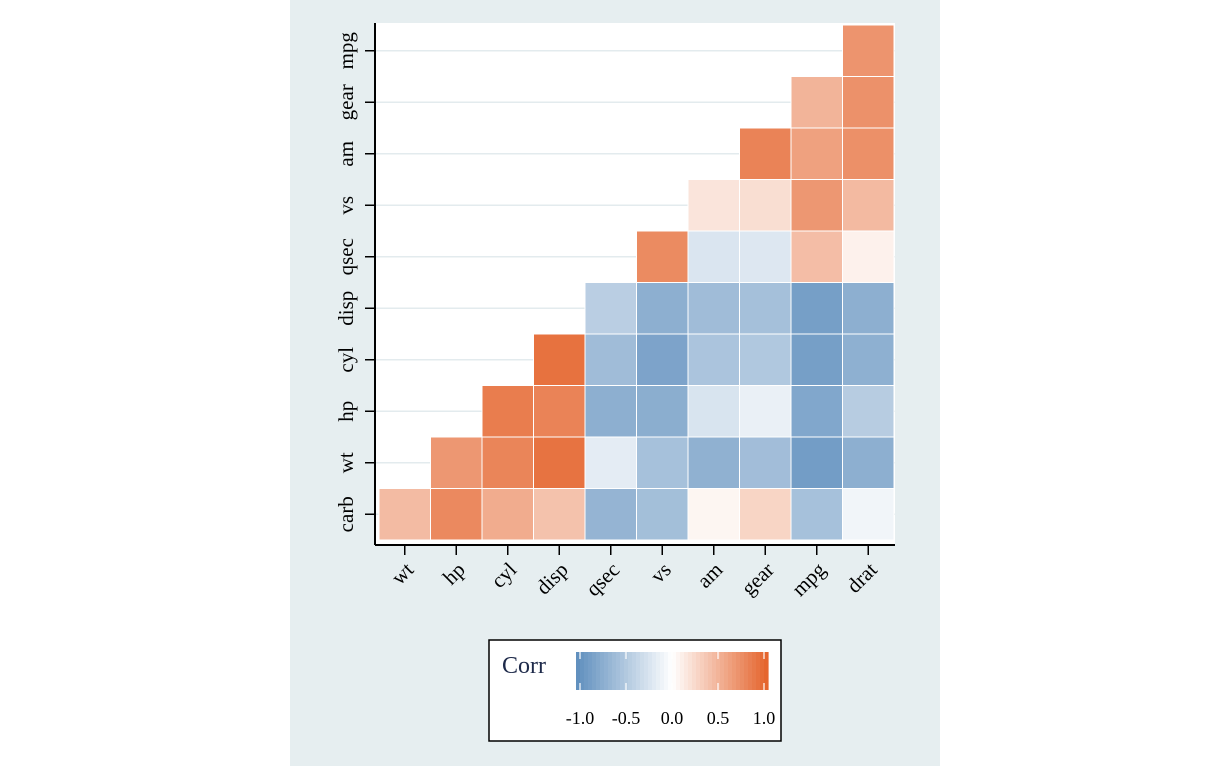 The width and height of the screenshot is (1228, 766). Describe the element at coordinates (862, 577) in the screenshot. I see `x-tick-label: drat` at that location.